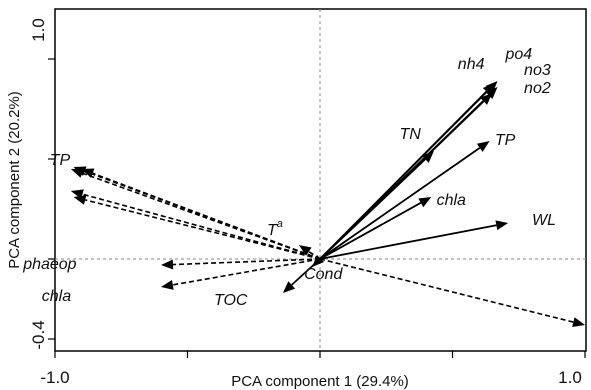 The height and width of the screenshot is (390, 591). Describe the element at coordinates (231, 300) in the screenshot. I see `vector-label-toc-9: TOC` at that location.